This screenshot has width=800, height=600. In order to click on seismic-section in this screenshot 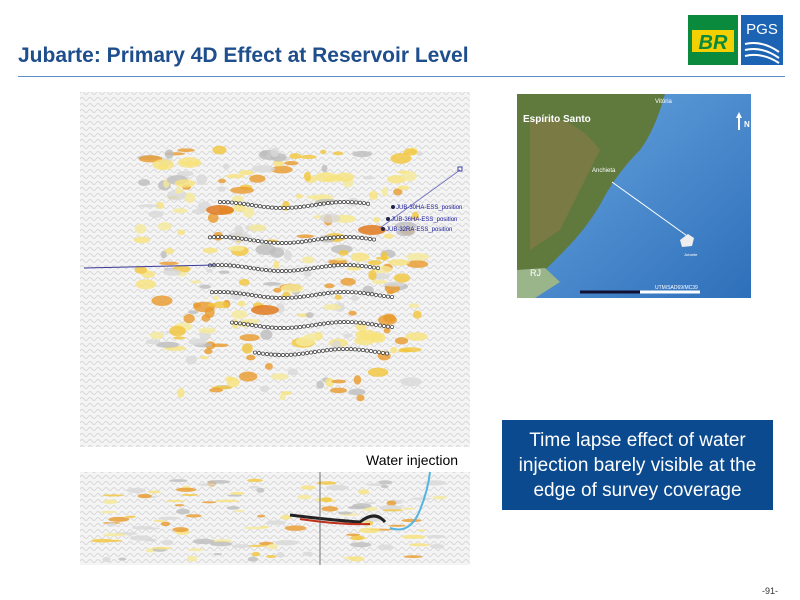, I will do `click(275, 518)`.